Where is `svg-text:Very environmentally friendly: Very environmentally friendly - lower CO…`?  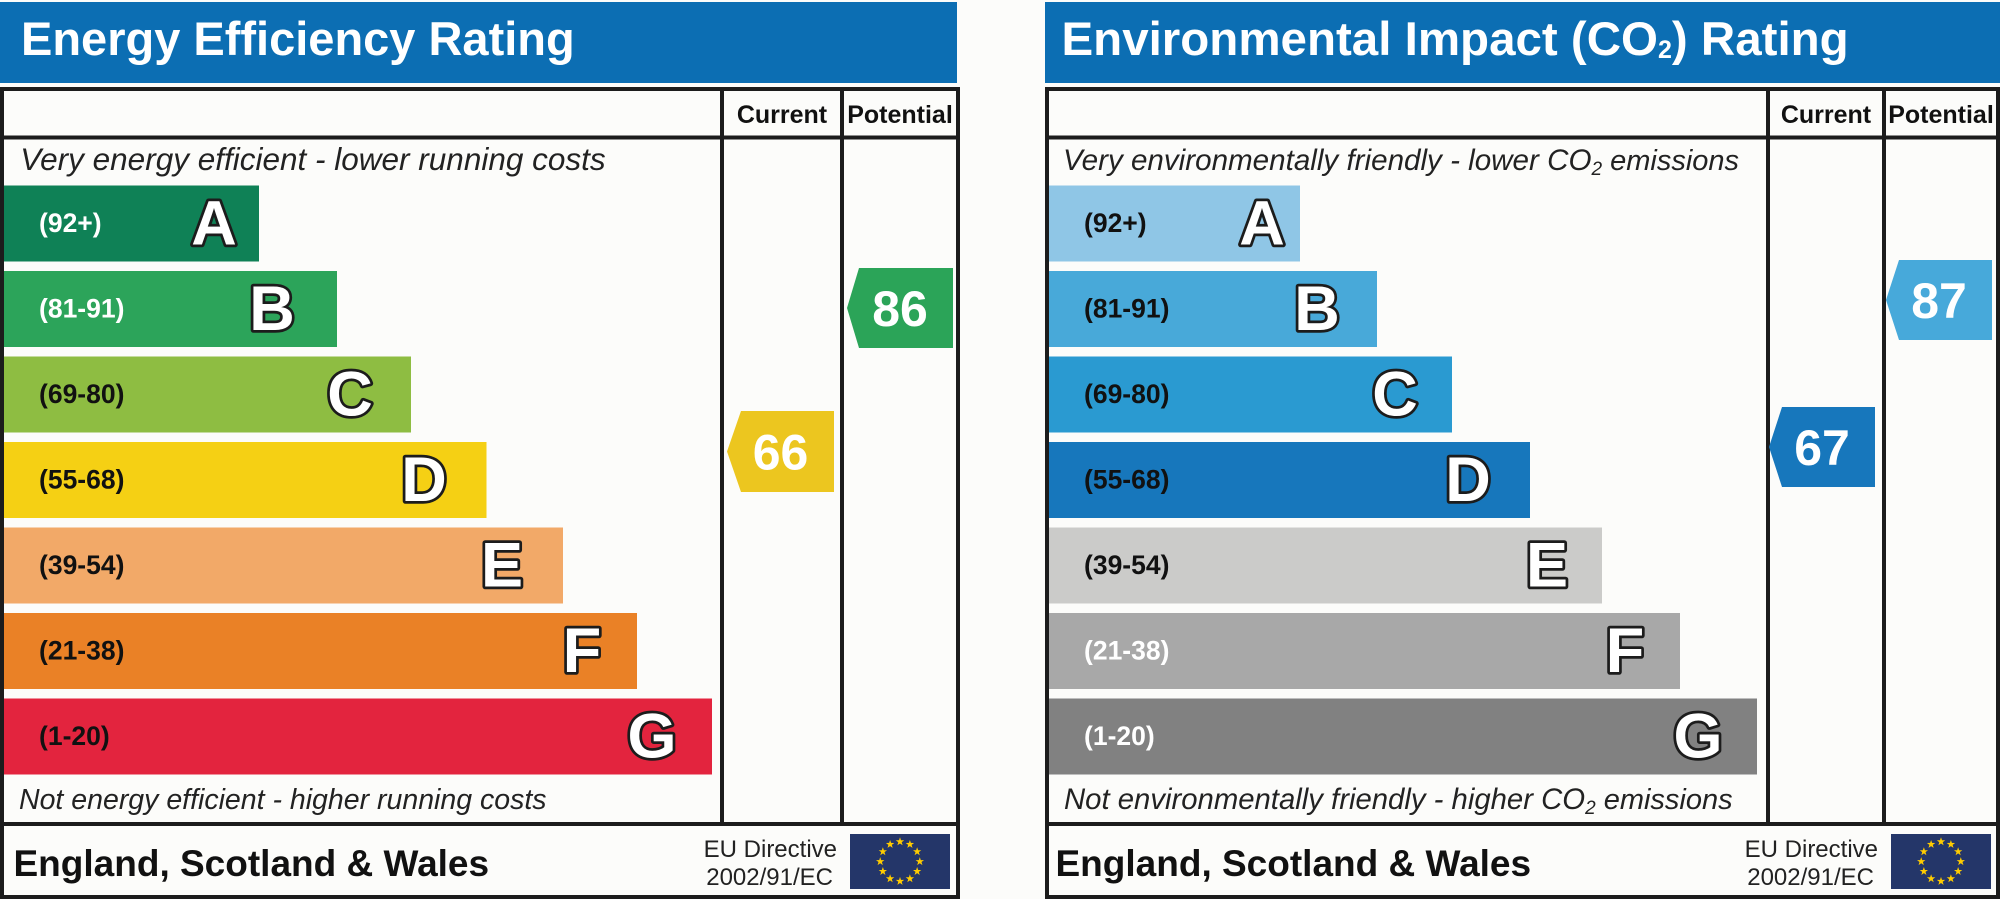
svg-text:Very environmentally friendly: Very environmentally friendly - lower CO… is located at coordinates (1401, 162).